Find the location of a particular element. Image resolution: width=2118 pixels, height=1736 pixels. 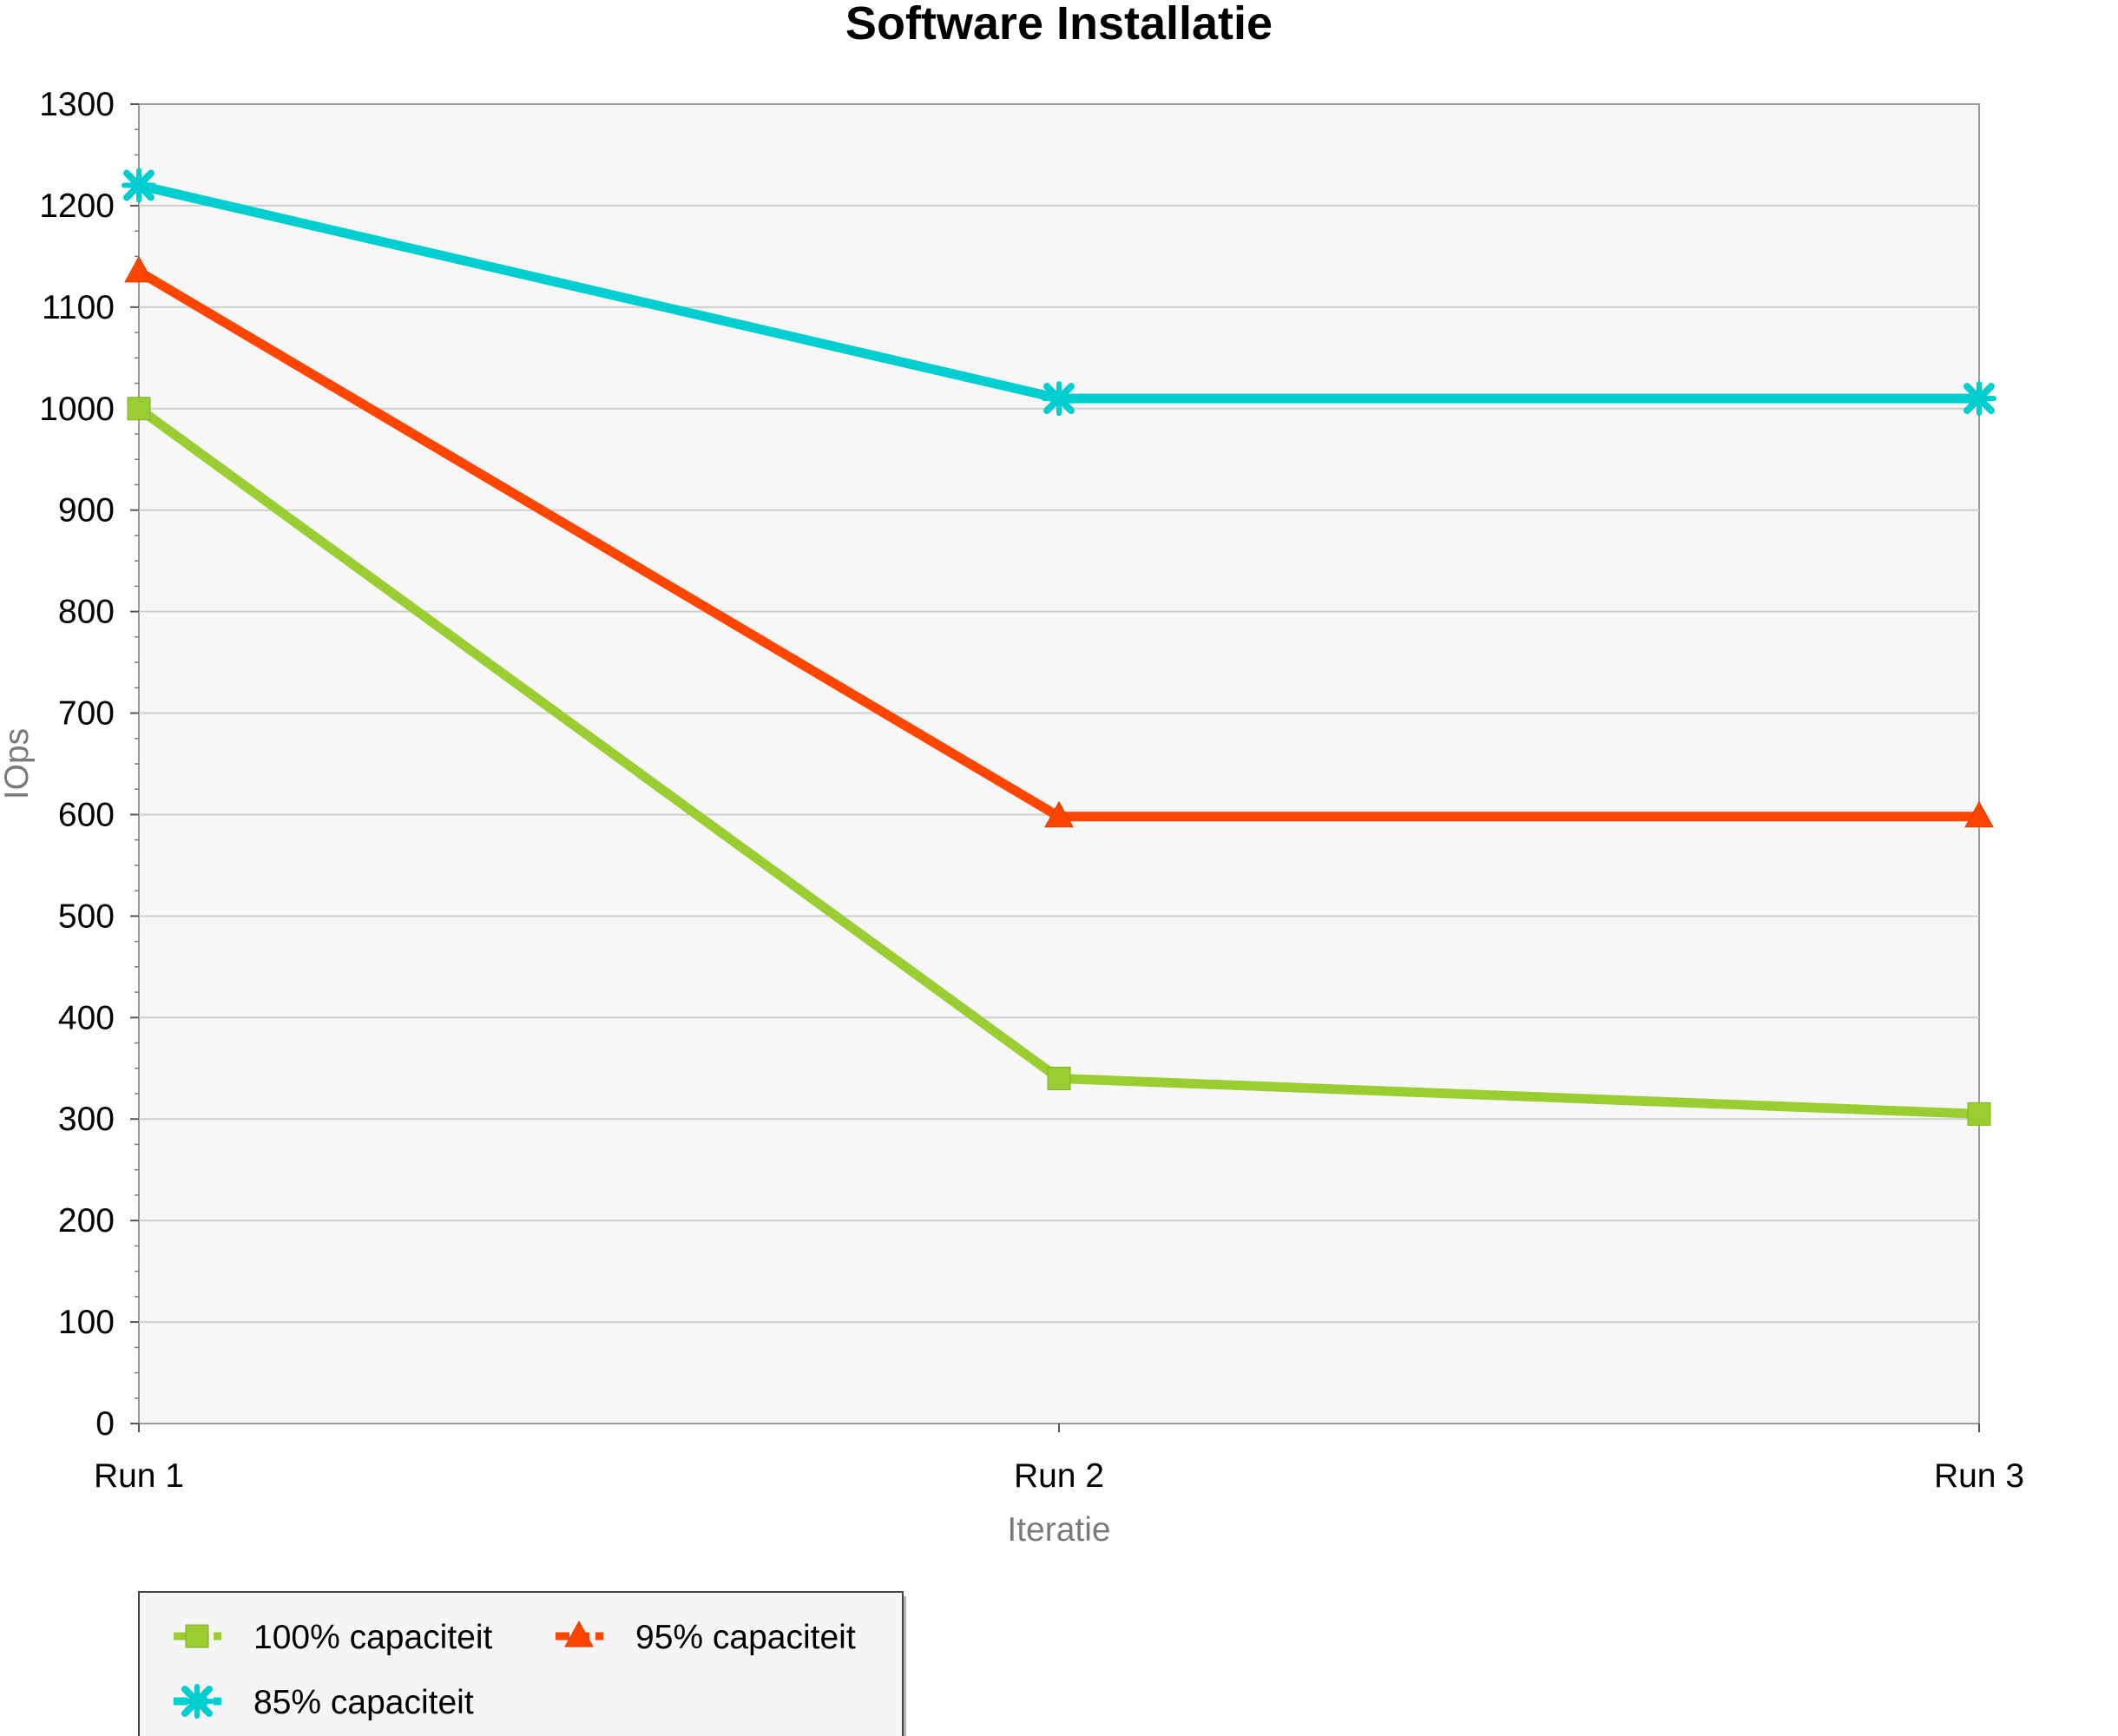

x-axis: Run 1 Run 2 Run 3 is located at coordinates (1059, 1459).